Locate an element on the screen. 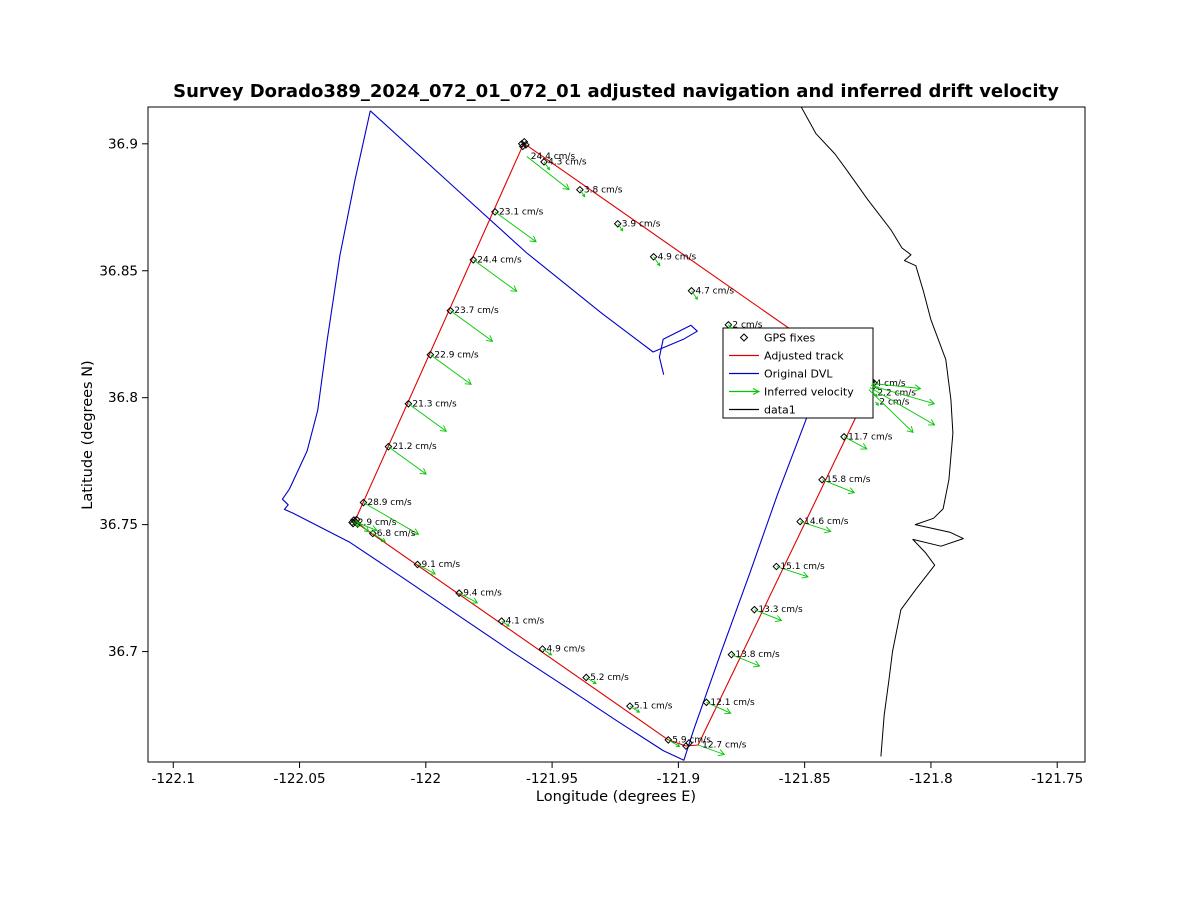 The width and height of the screenshot is (1188, 900). velocity-label: 2.9 cm/s is located at coordinates (377, 523).